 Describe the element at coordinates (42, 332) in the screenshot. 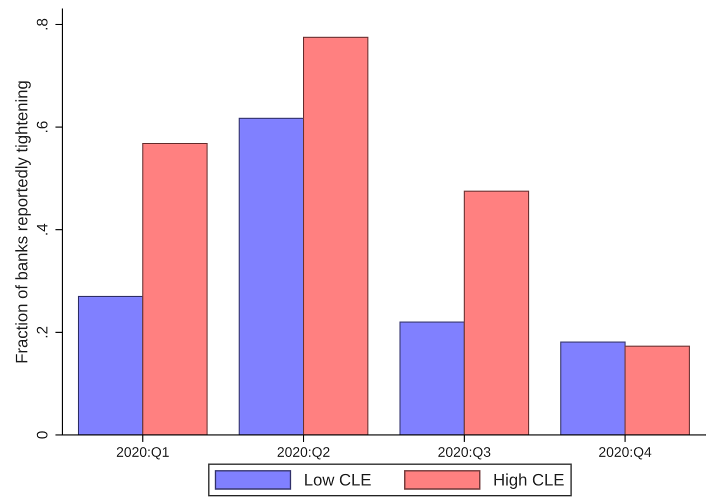

I see `y-tick-label: .2` at that location.